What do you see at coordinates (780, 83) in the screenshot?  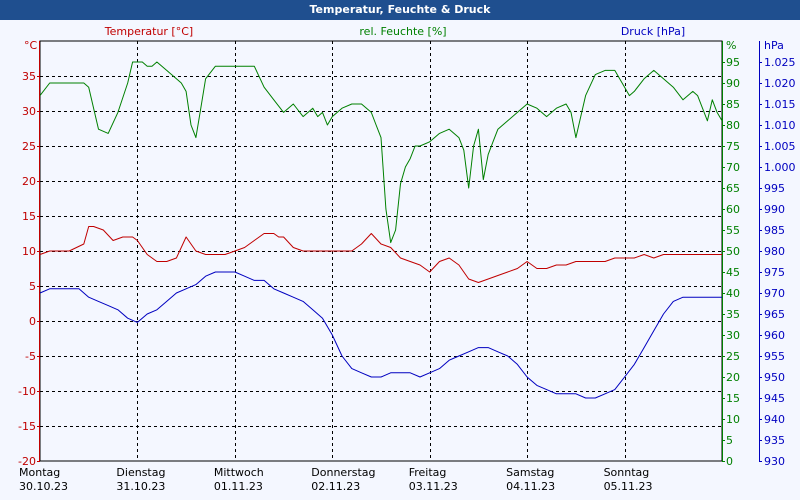 I see `pressure-tick-label: 1.020` at bounding box center [780, 83].